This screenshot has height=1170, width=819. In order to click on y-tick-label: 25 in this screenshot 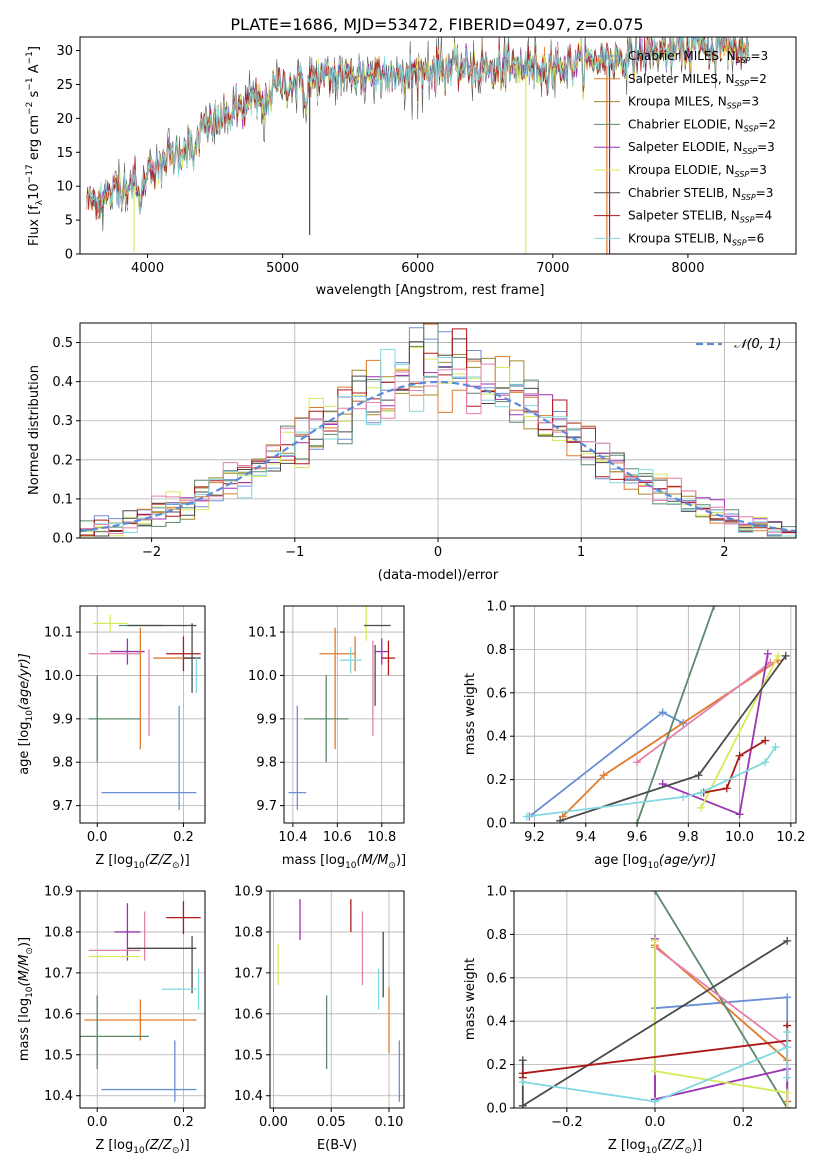, I will do `click(64, 85)`.